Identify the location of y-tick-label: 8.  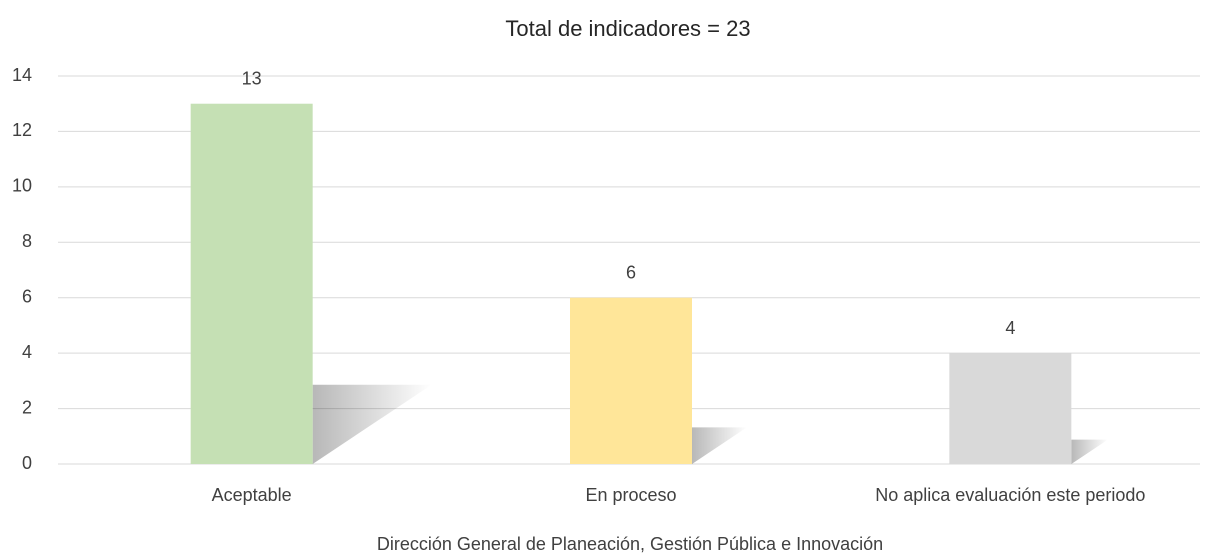
(27, 241).